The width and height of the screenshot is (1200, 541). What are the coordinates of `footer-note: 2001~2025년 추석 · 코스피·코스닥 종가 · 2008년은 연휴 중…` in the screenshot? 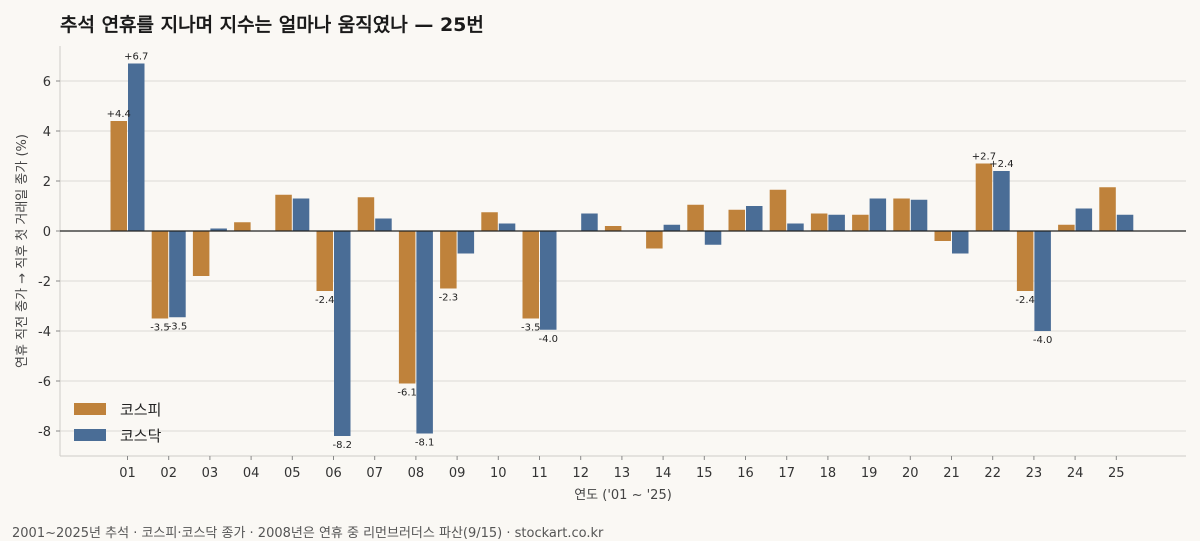 It's located at (308, 533).